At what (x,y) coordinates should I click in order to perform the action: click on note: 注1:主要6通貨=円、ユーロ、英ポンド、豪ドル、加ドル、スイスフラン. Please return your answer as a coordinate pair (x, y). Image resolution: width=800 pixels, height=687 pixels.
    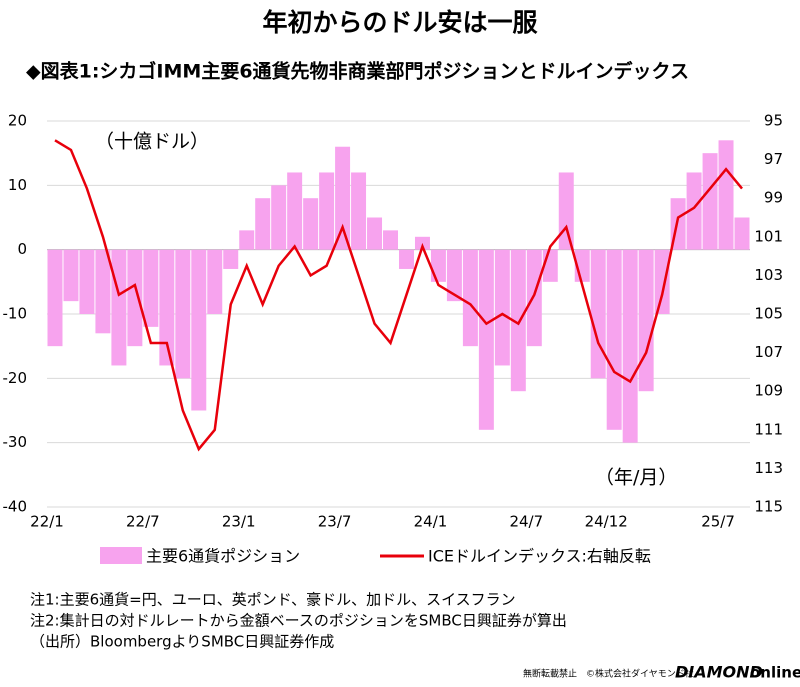
    Looking at the image, I should click on (273, 600).